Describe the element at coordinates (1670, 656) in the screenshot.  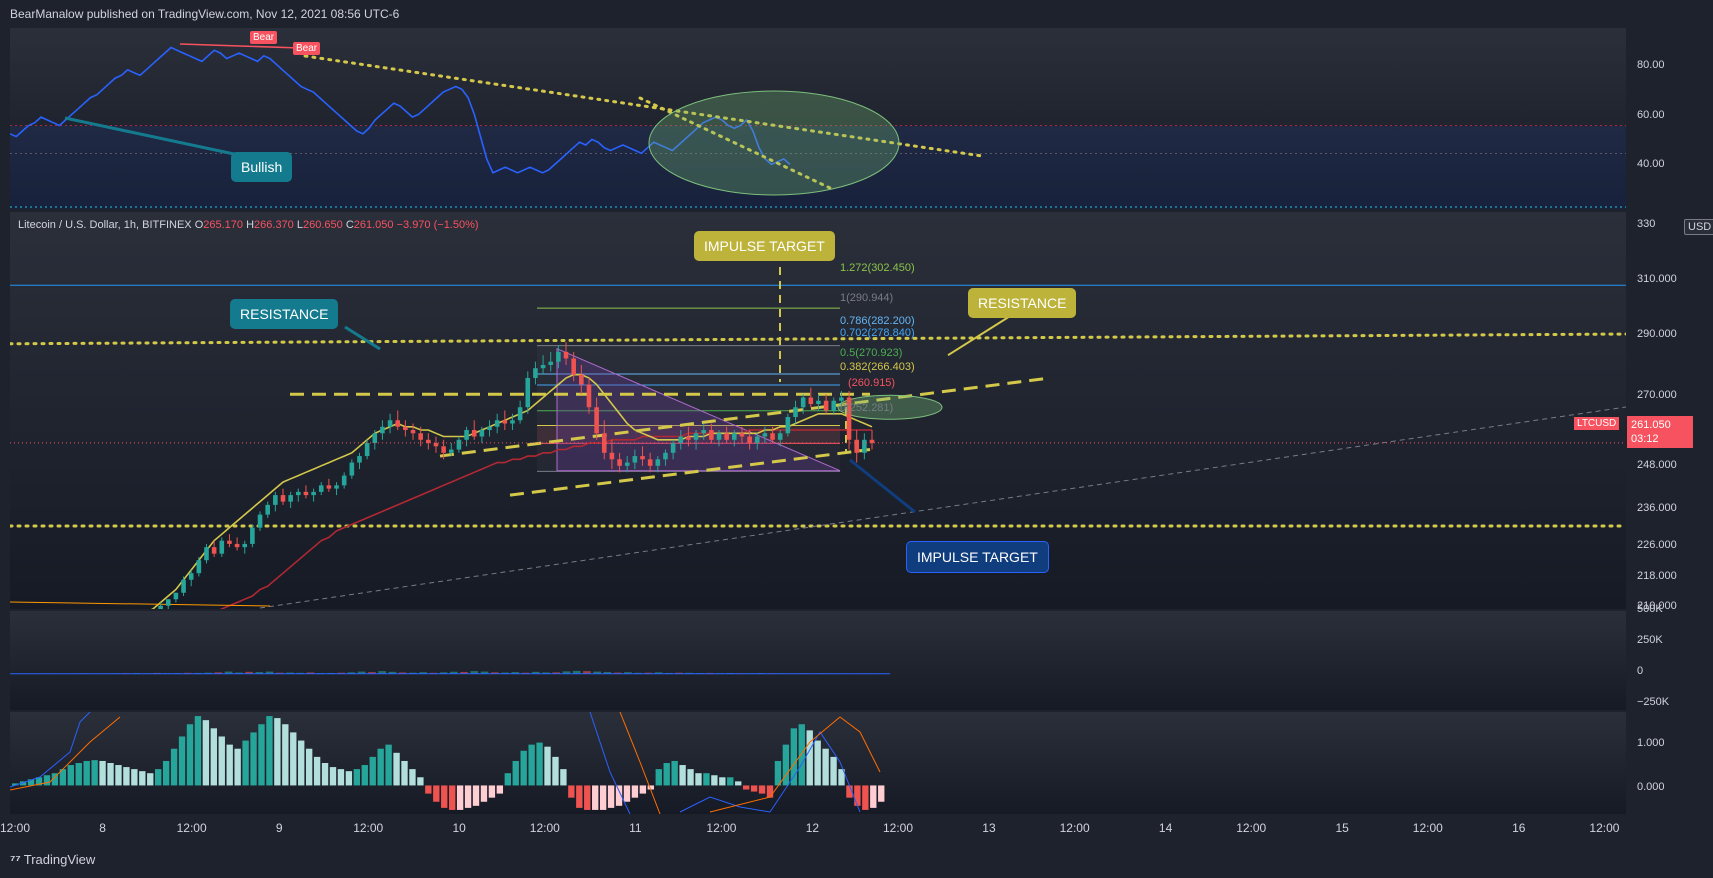
I see `volume-axis: 500K 250K 0 −250K` at that location.